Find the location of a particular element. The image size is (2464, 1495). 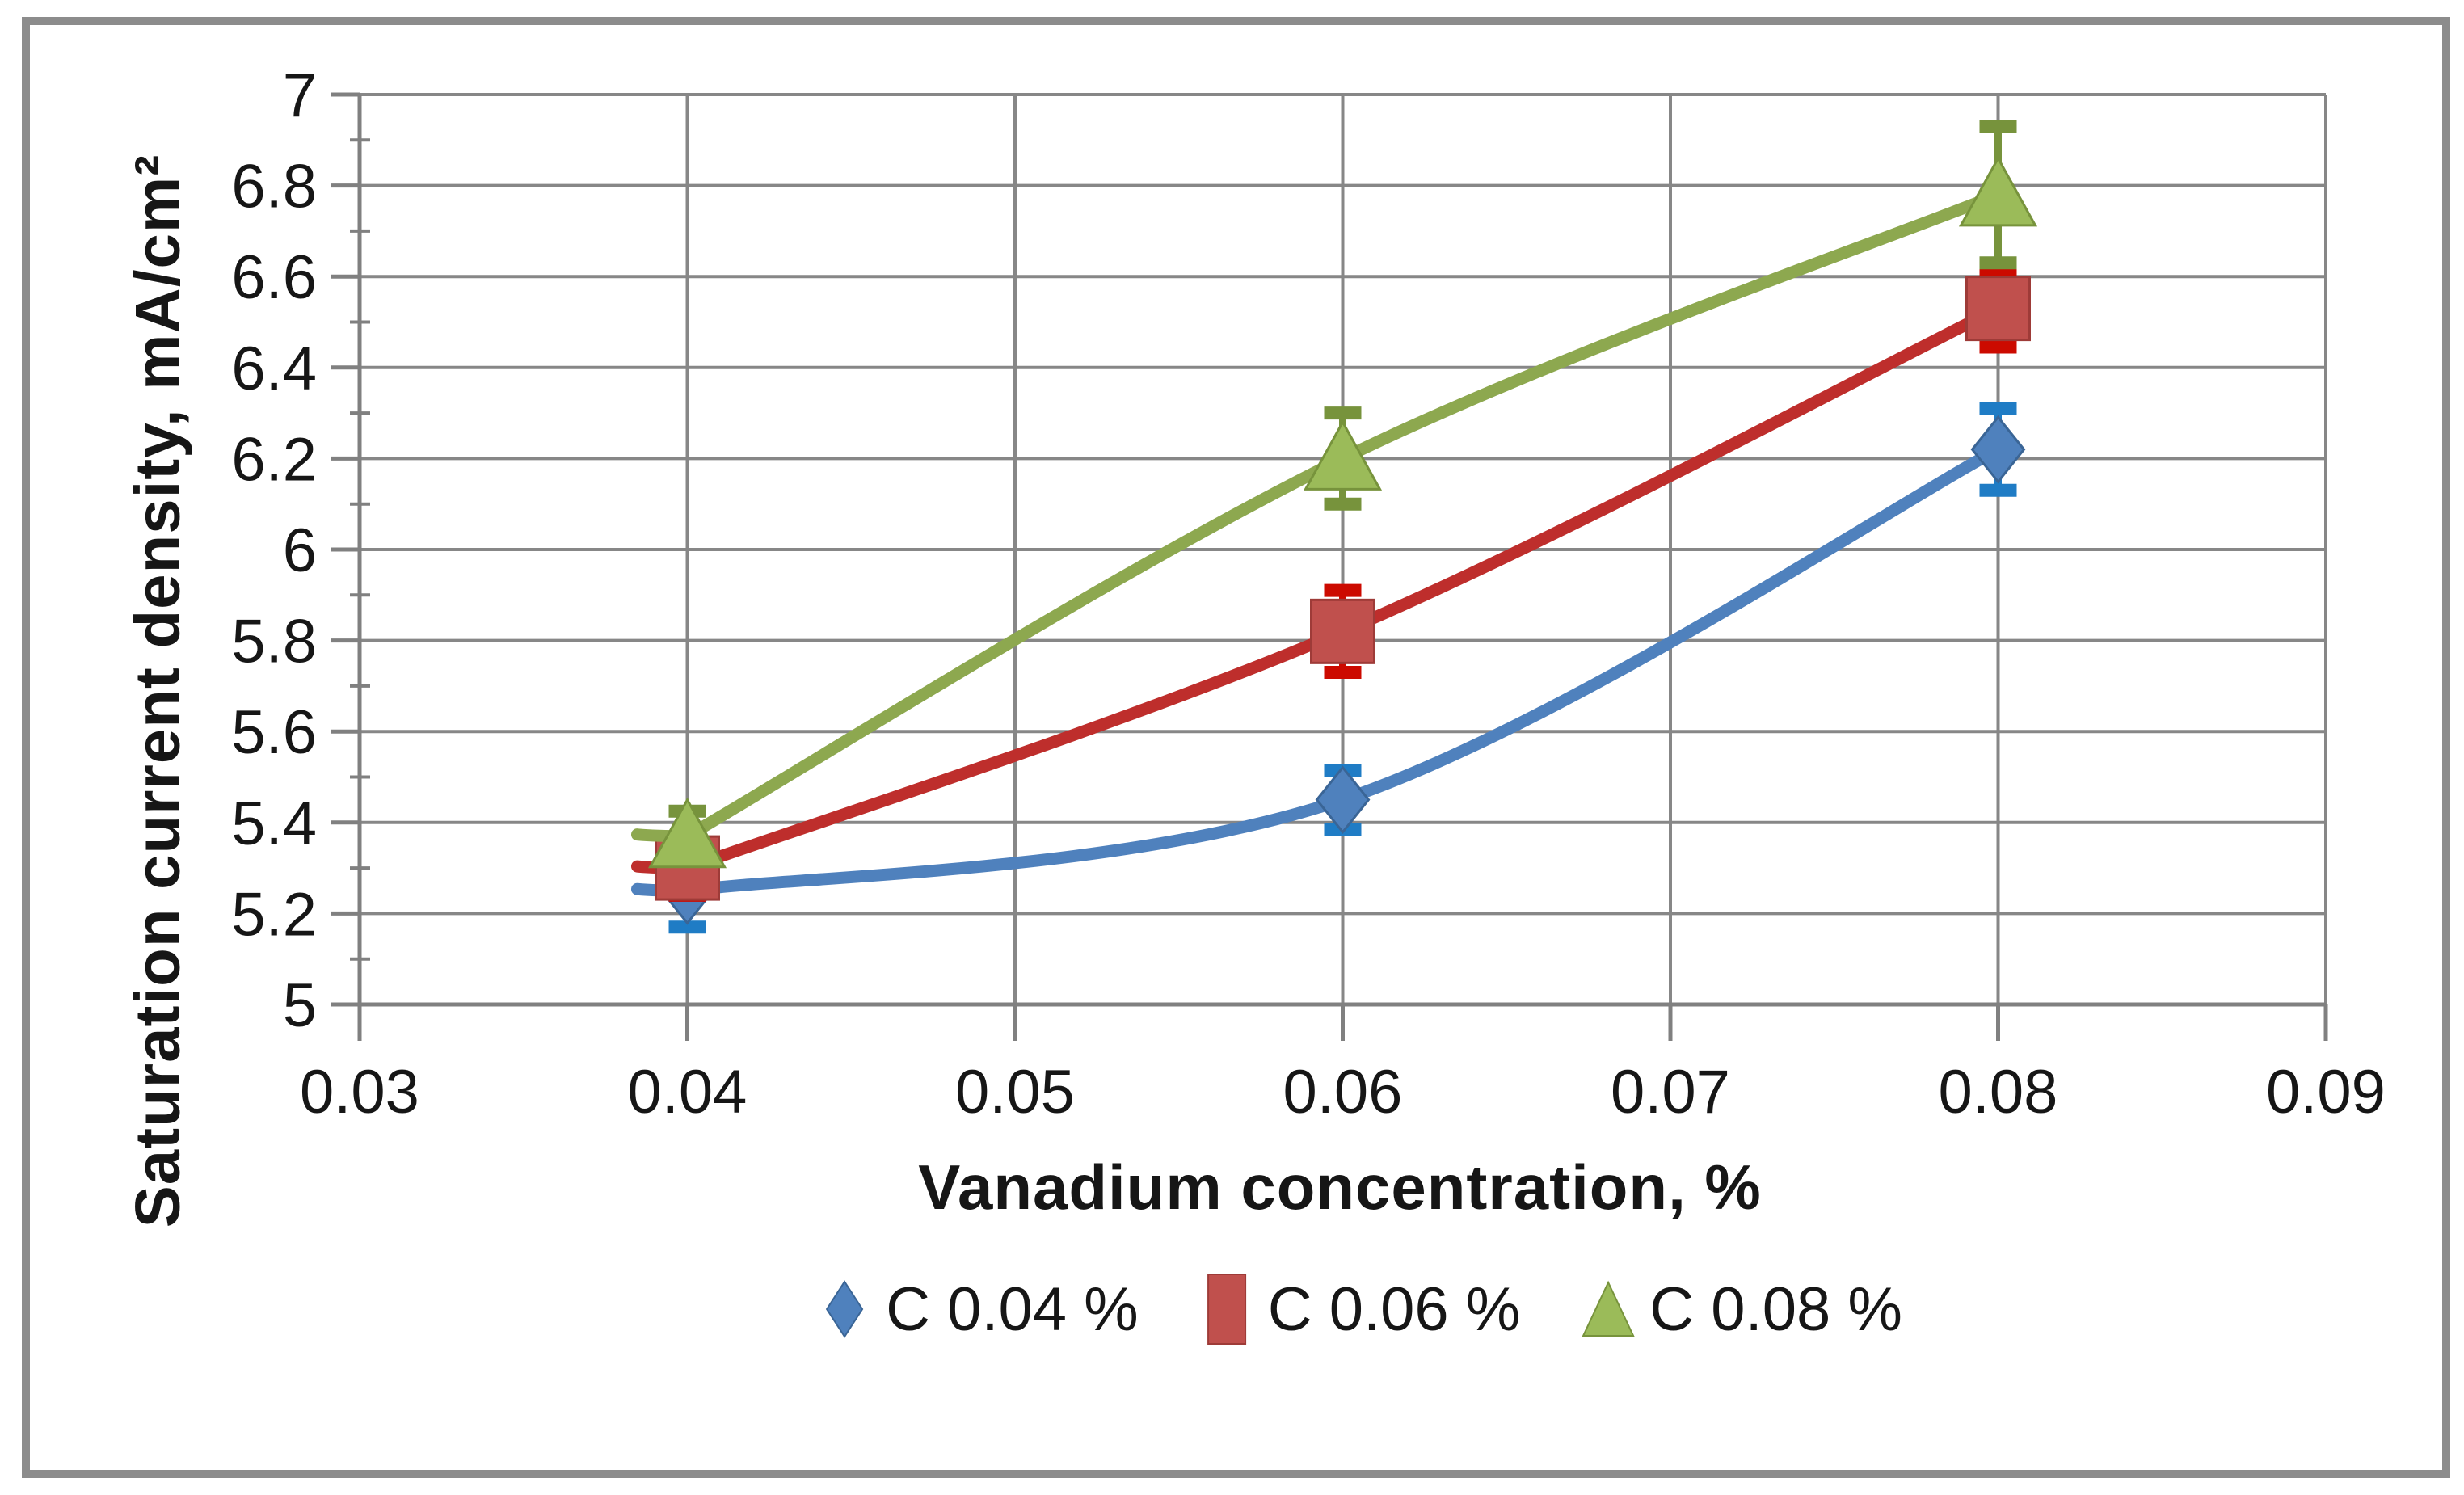

triangle-legend-marker-icon is located at coordinates (1608, 1308).